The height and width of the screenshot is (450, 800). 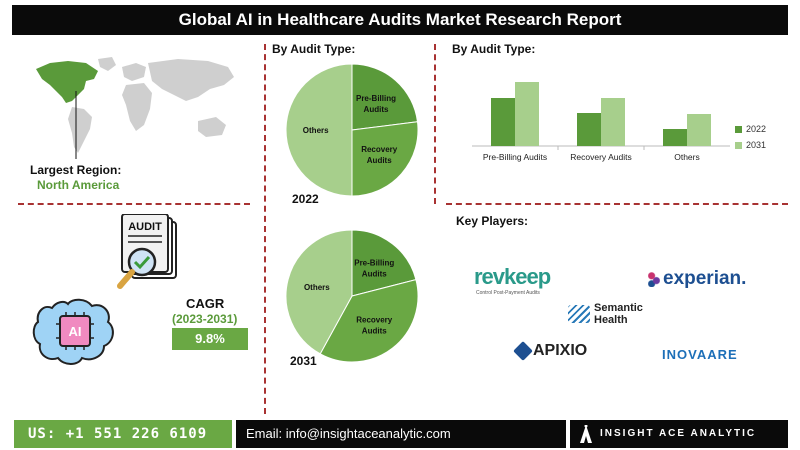 I want to click on bar-category-label-0: Pre-Billing Audits, so click(x=515, y=157).